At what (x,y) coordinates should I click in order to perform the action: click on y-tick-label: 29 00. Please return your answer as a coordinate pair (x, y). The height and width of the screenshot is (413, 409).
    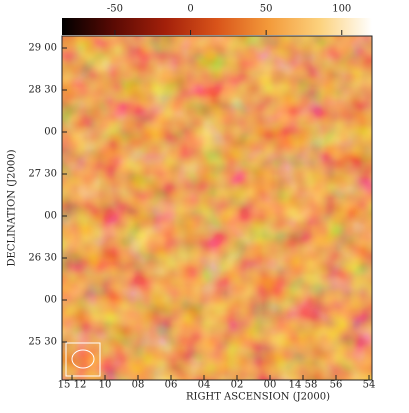
    Looking at the image, I should click on (42, 48).